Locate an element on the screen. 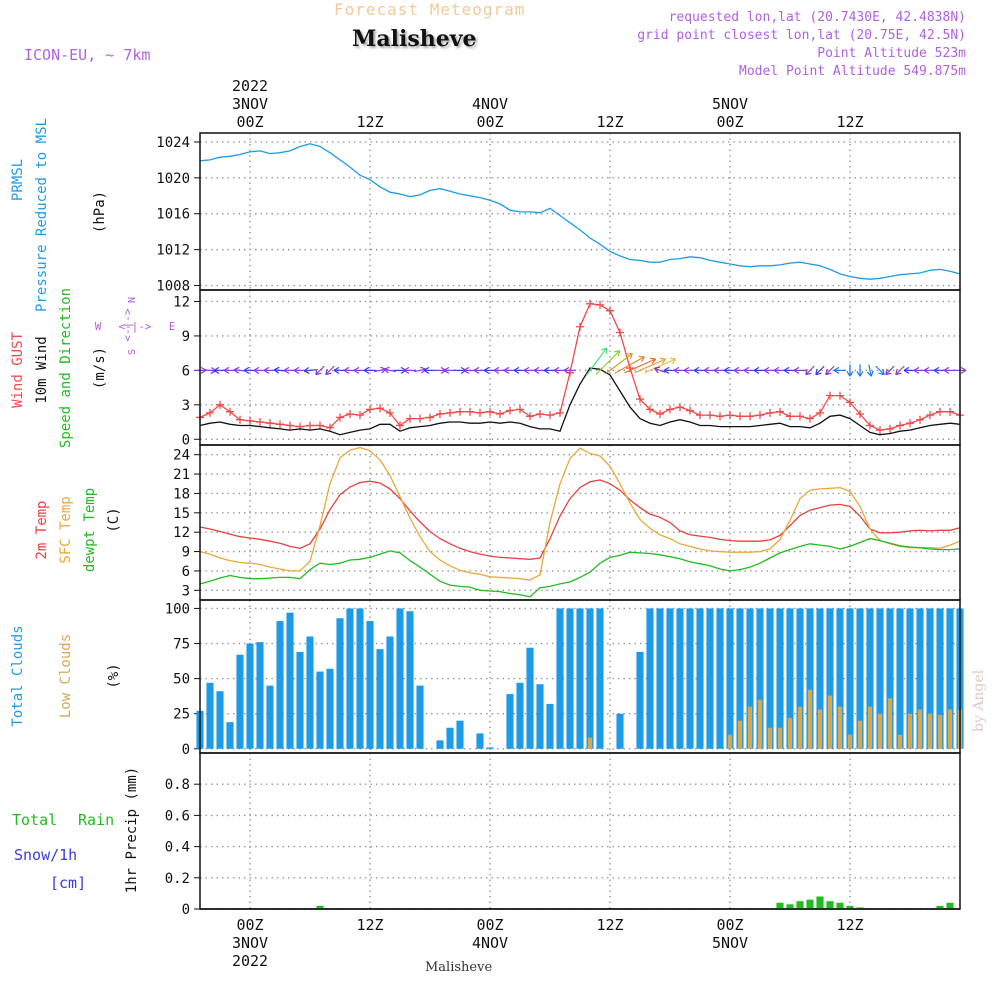 Image resolution: width=1000 pixels, height=1000 pixels. temp-2m-label: 2m Temp is located at coordinates (42, 529).